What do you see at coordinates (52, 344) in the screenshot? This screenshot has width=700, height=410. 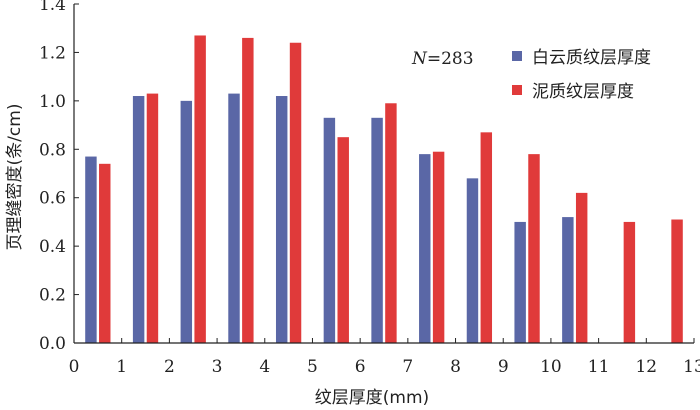 I see `y-tick-label: 0.0` at bounding box center [52, 344].